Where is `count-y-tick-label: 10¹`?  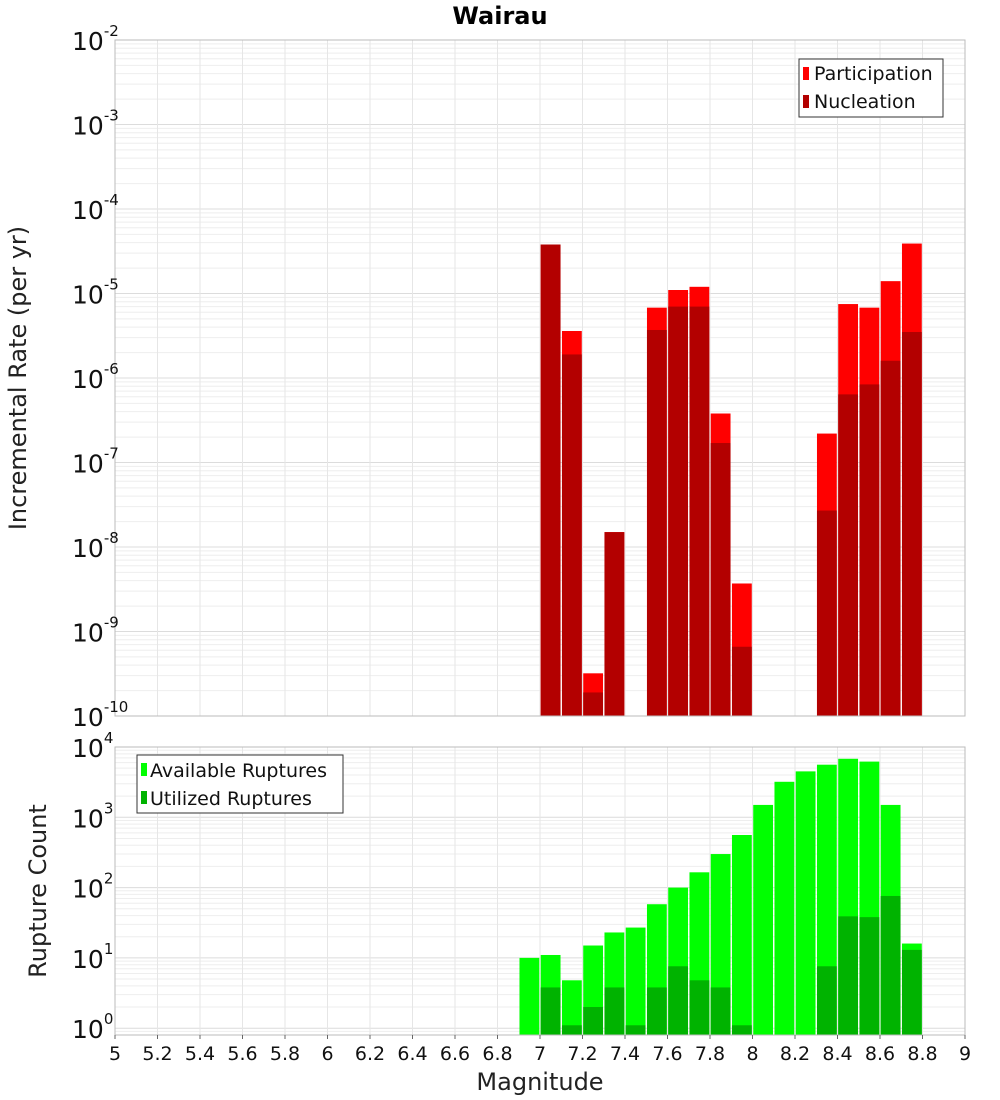
count-y-tick-label: 10¹ is located at coordinates (92, 957).